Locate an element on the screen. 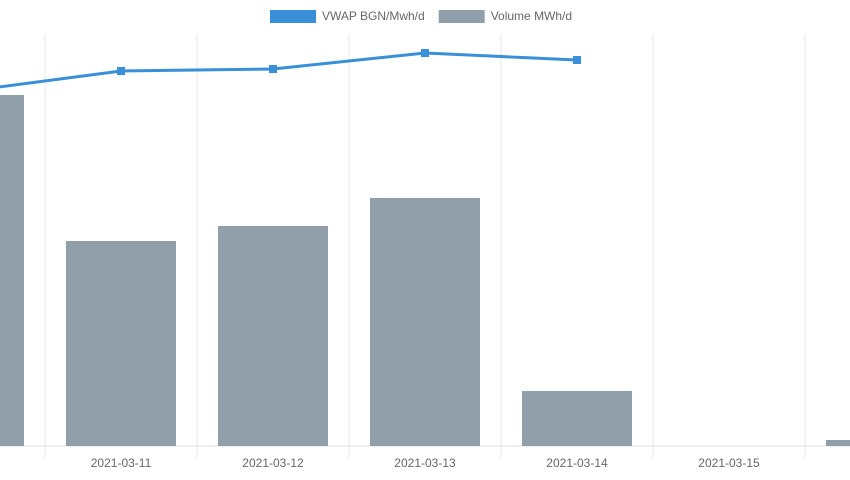 Image resolution: width=850 pixels, height=480 pixels. x-tick-label: 2021-03-14 is located at coordinates (577, 463).